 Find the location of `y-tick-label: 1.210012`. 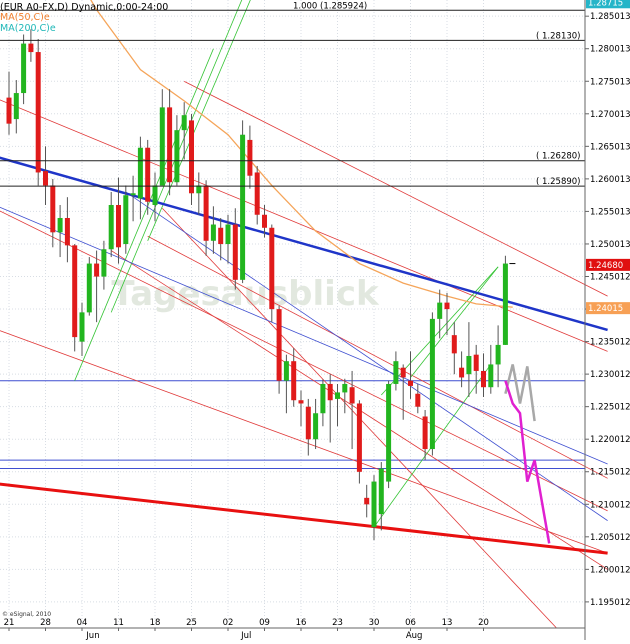

y-tick-label: 1.210012 is located at coordinates (610, 505).